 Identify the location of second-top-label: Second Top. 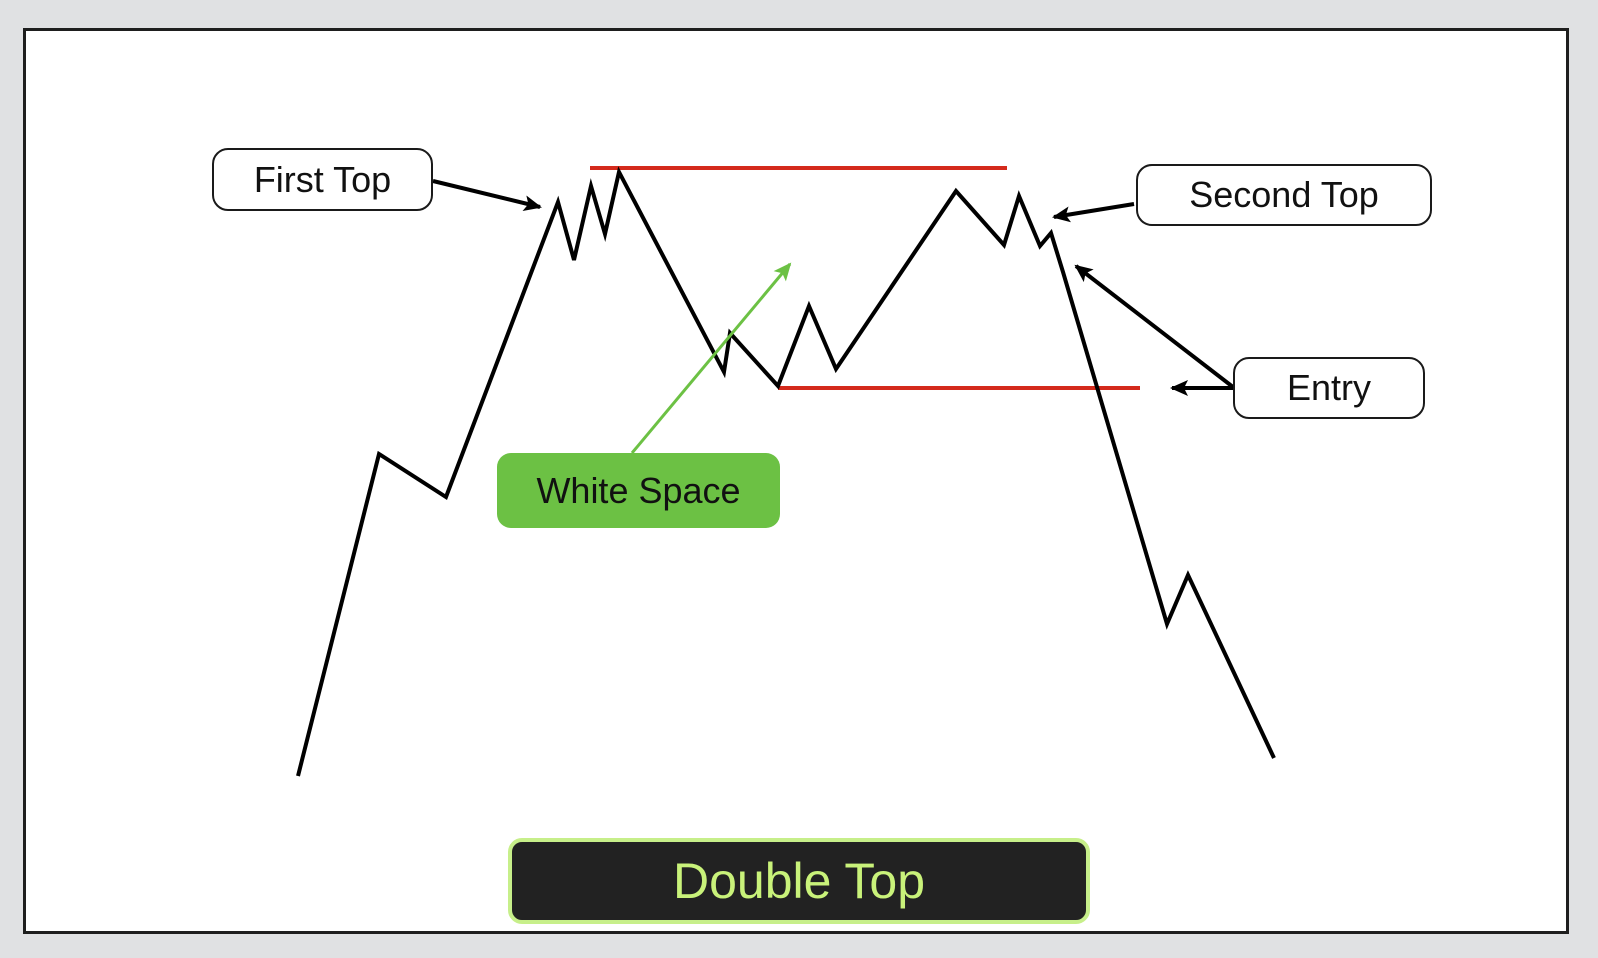
(1284, 195).